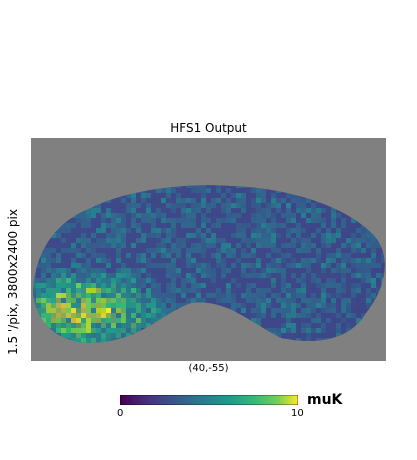  I want to click on colorbar-unit: muK, so click(324, 400).